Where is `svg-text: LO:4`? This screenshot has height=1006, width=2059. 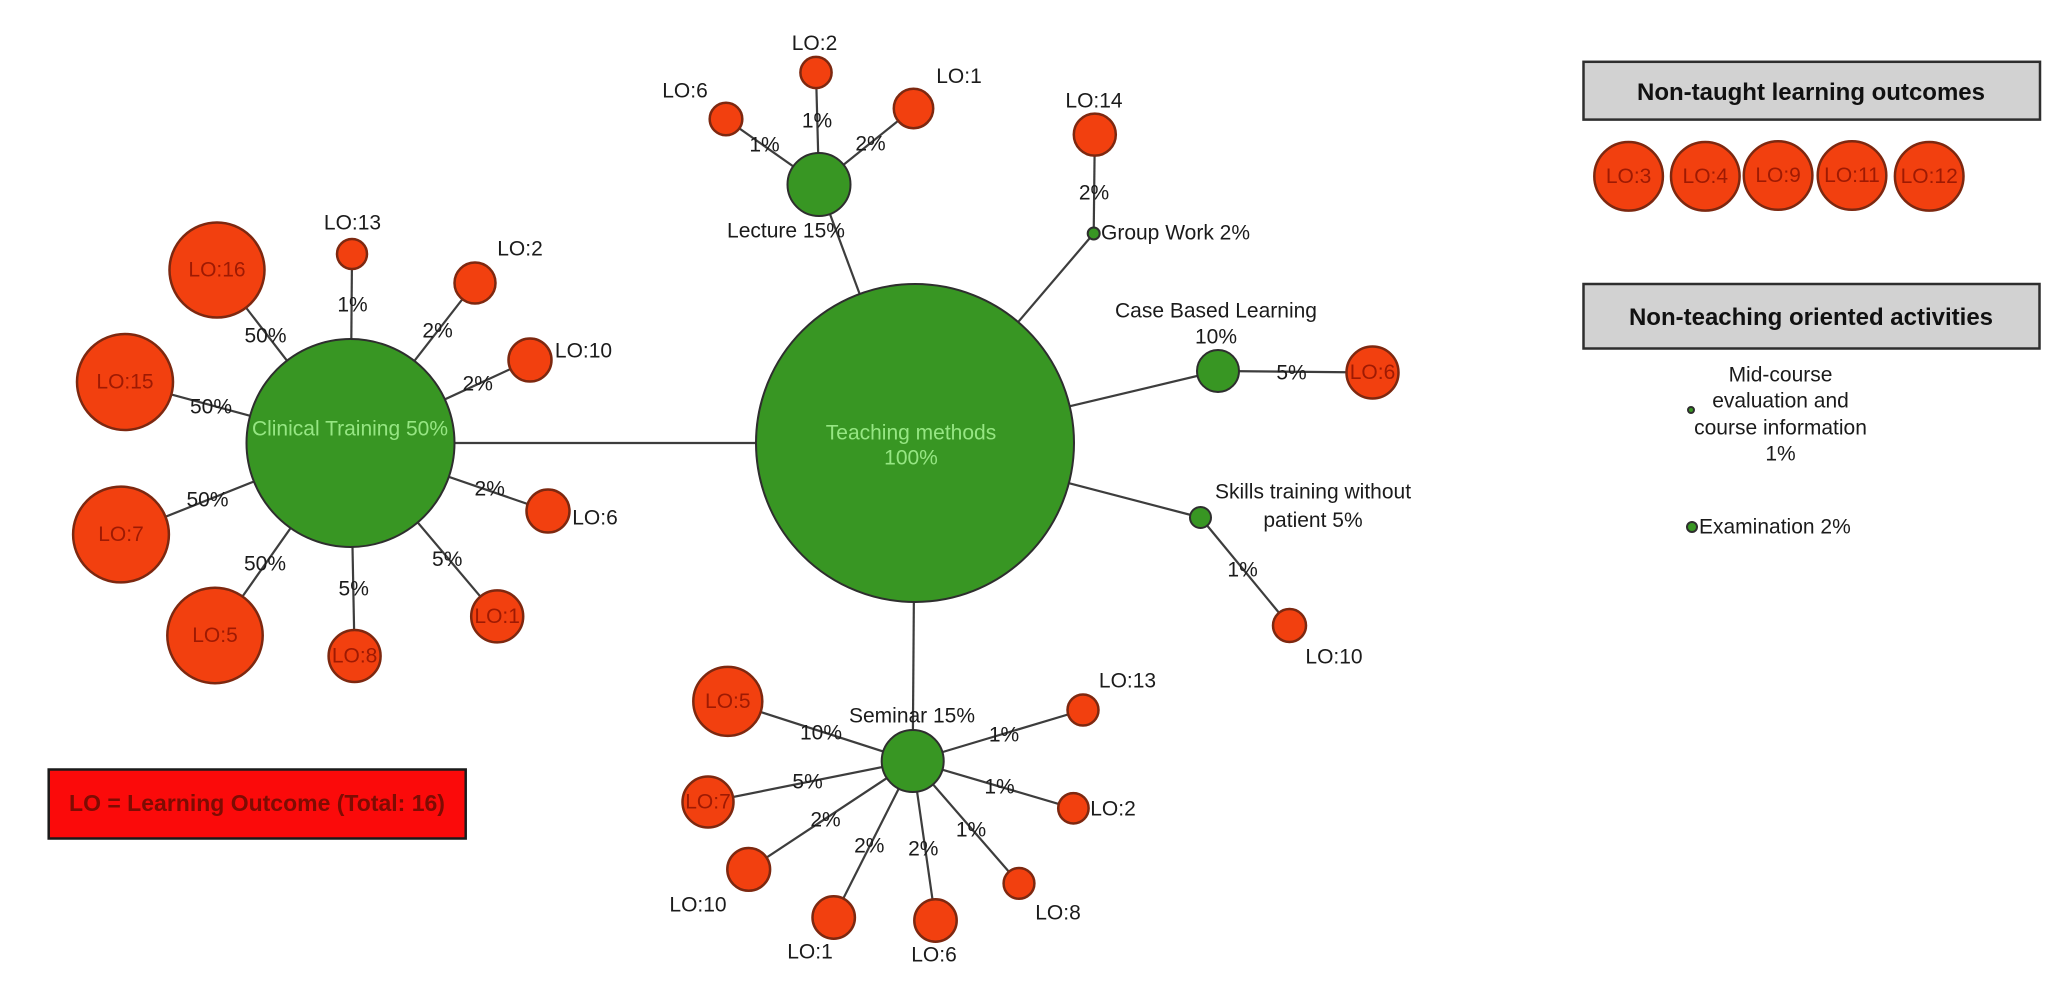 svg-text: LO:4 is located at coordinates (1706, 176).